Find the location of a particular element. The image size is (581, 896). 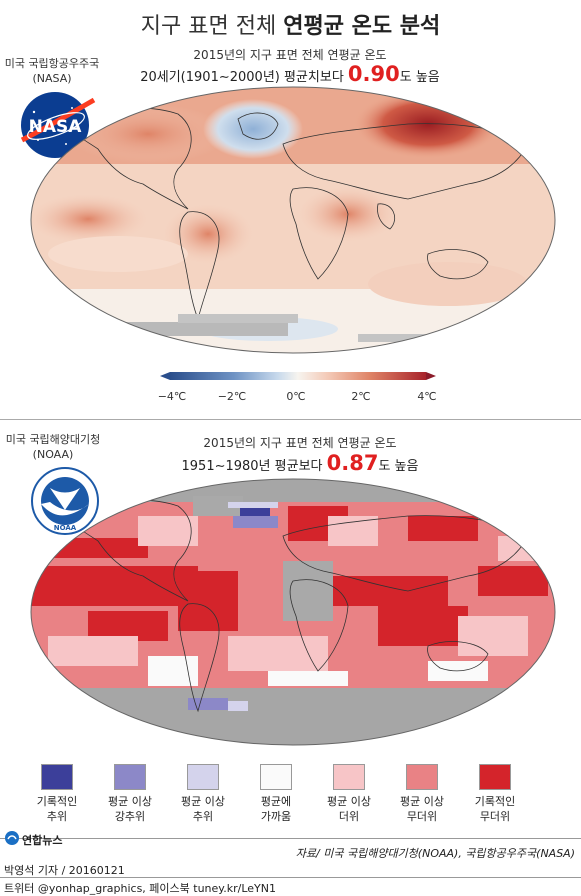

noaa-logo-text: NOAA is located at coordinates (65, 528).